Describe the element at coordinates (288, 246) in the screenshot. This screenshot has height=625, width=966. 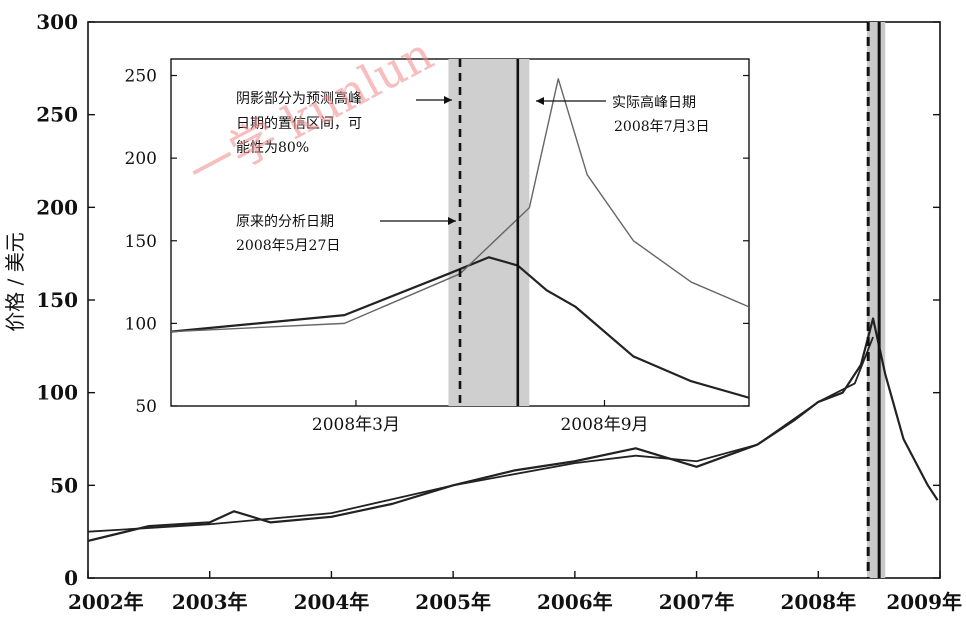
I see `analysis-date: 2008年5月27日` at that location.